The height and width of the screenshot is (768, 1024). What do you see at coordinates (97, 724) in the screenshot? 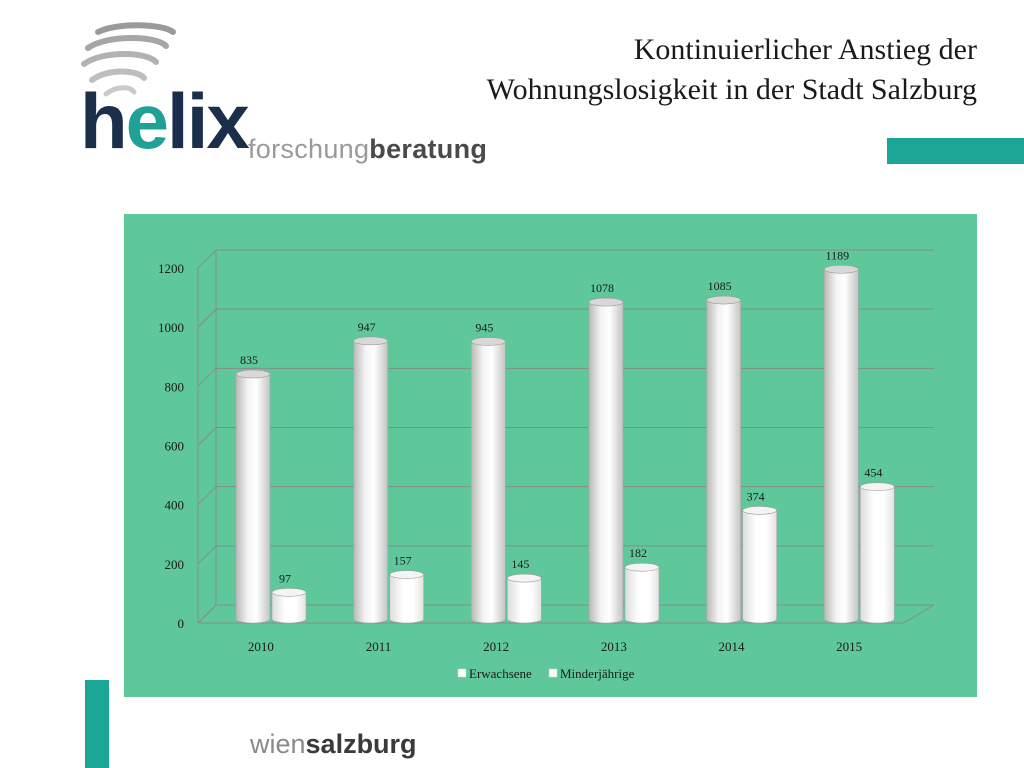
I see `accent-bar-left` at bounding box center [97, 724].